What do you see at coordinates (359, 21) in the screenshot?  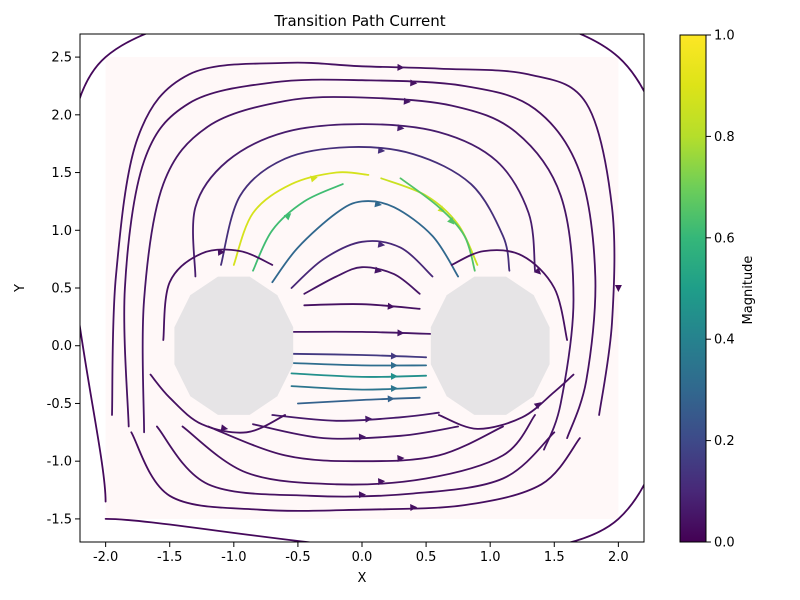 I see `chart-title: Transition Path Current` at bounding box center [359, 21].